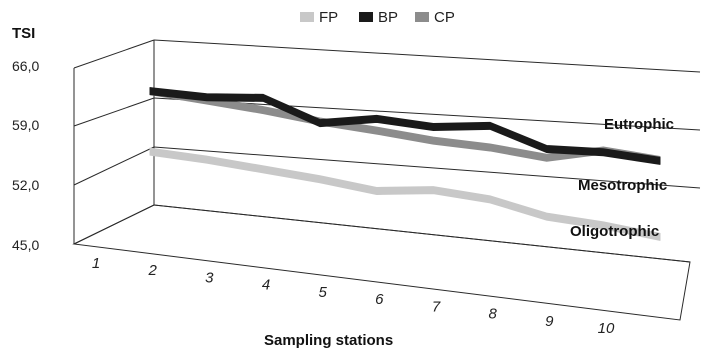 The image size is (701, 353). I want to click on x-tick-1: 1, so click(96, 263).